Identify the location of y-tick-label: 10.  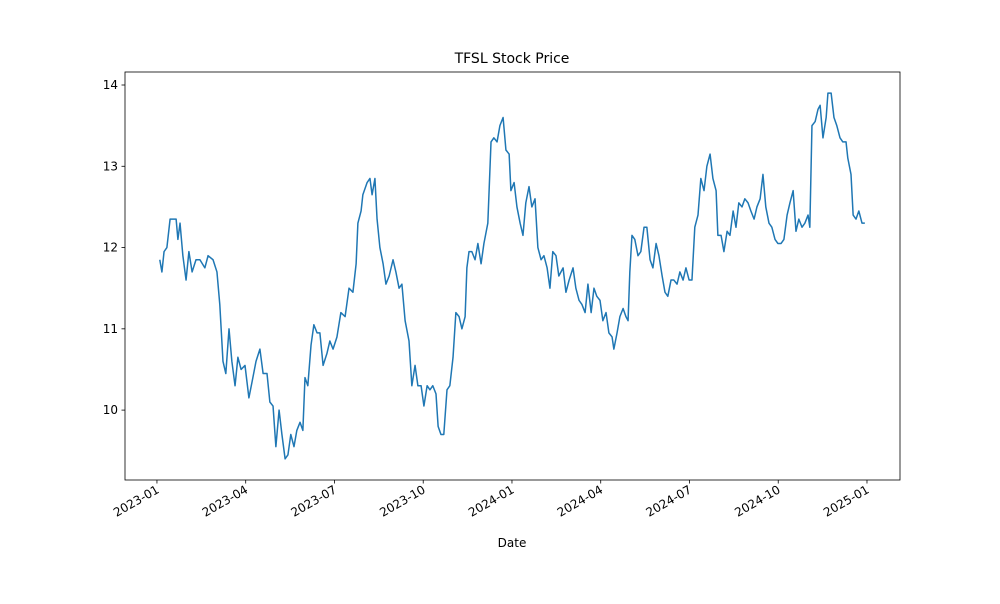
(110, 410).